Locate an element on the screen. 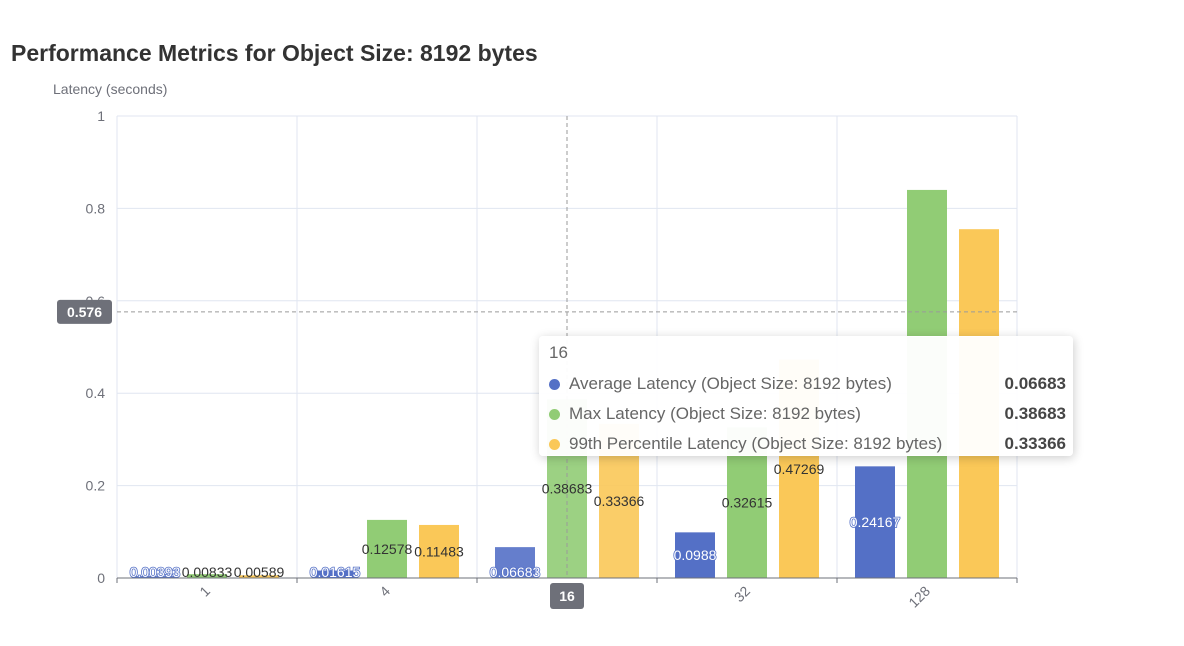 The height and width of the screenshot is (646, 1184). y-axis-title: Latency (seconds) is located at coordinates (110, 89).